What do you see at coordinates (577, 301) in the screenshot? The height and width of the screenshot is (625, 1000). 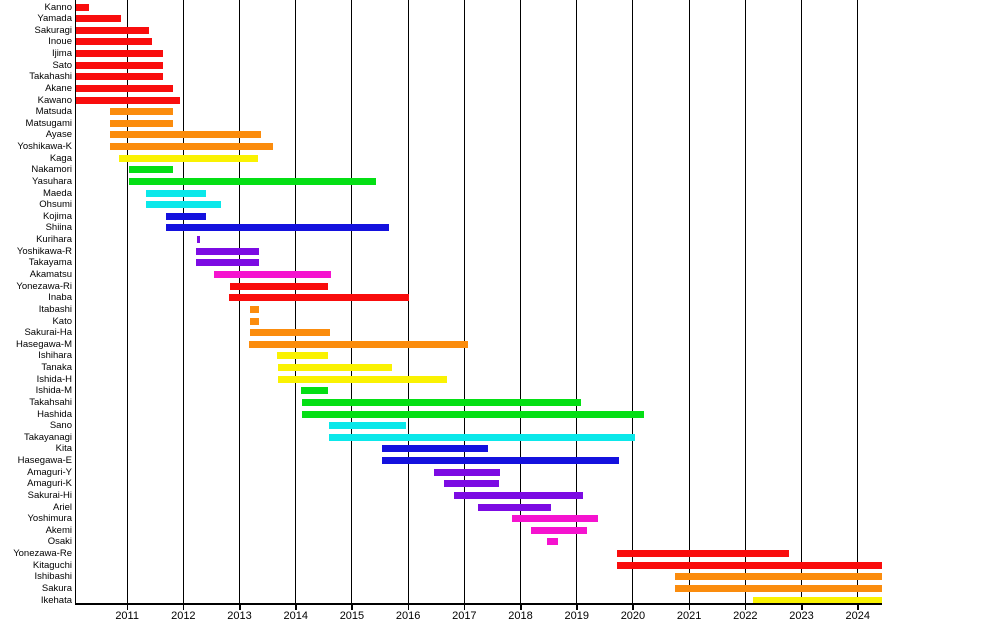 I see `year-grid-line-2019` at bounding box center [577, 301].